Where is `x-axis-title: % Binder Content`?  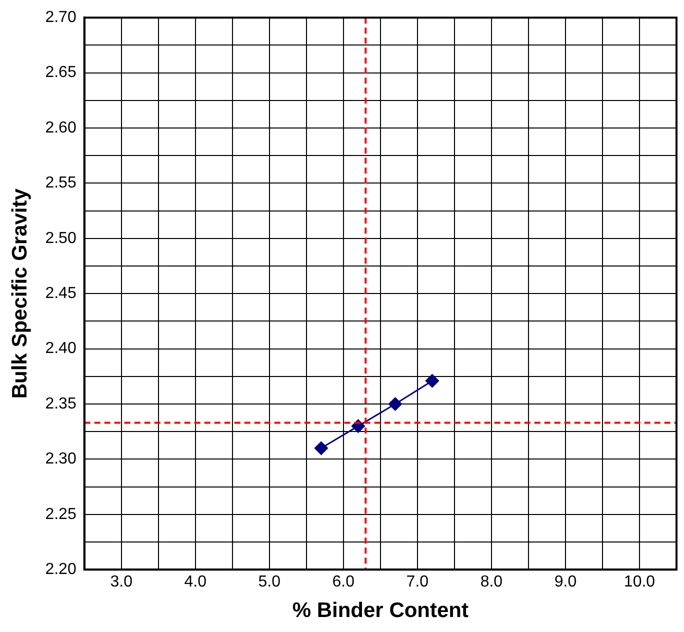 x-axis-title: % Binder Content is located at coordinates (380, 610).